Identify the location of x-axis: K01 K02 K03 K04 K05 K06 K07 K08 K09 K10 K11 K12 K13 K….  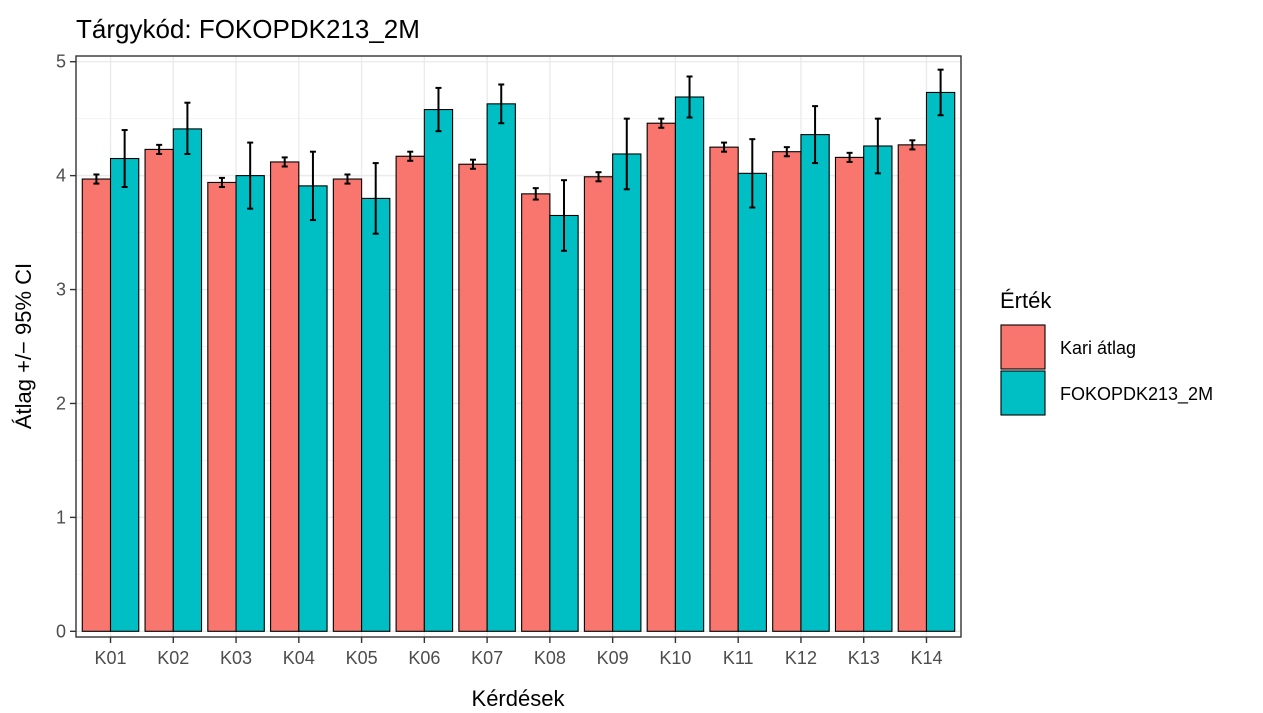
(518, 652).